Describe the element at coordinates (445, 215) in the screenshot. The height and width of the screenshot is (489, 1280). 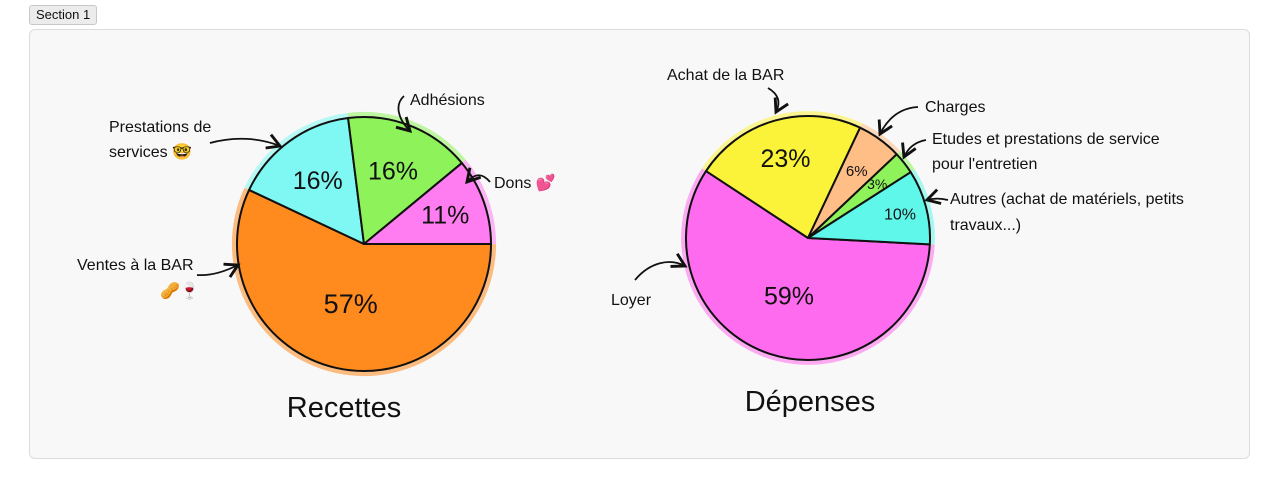
I see `recettes-value-label-3: 11%` at that location.